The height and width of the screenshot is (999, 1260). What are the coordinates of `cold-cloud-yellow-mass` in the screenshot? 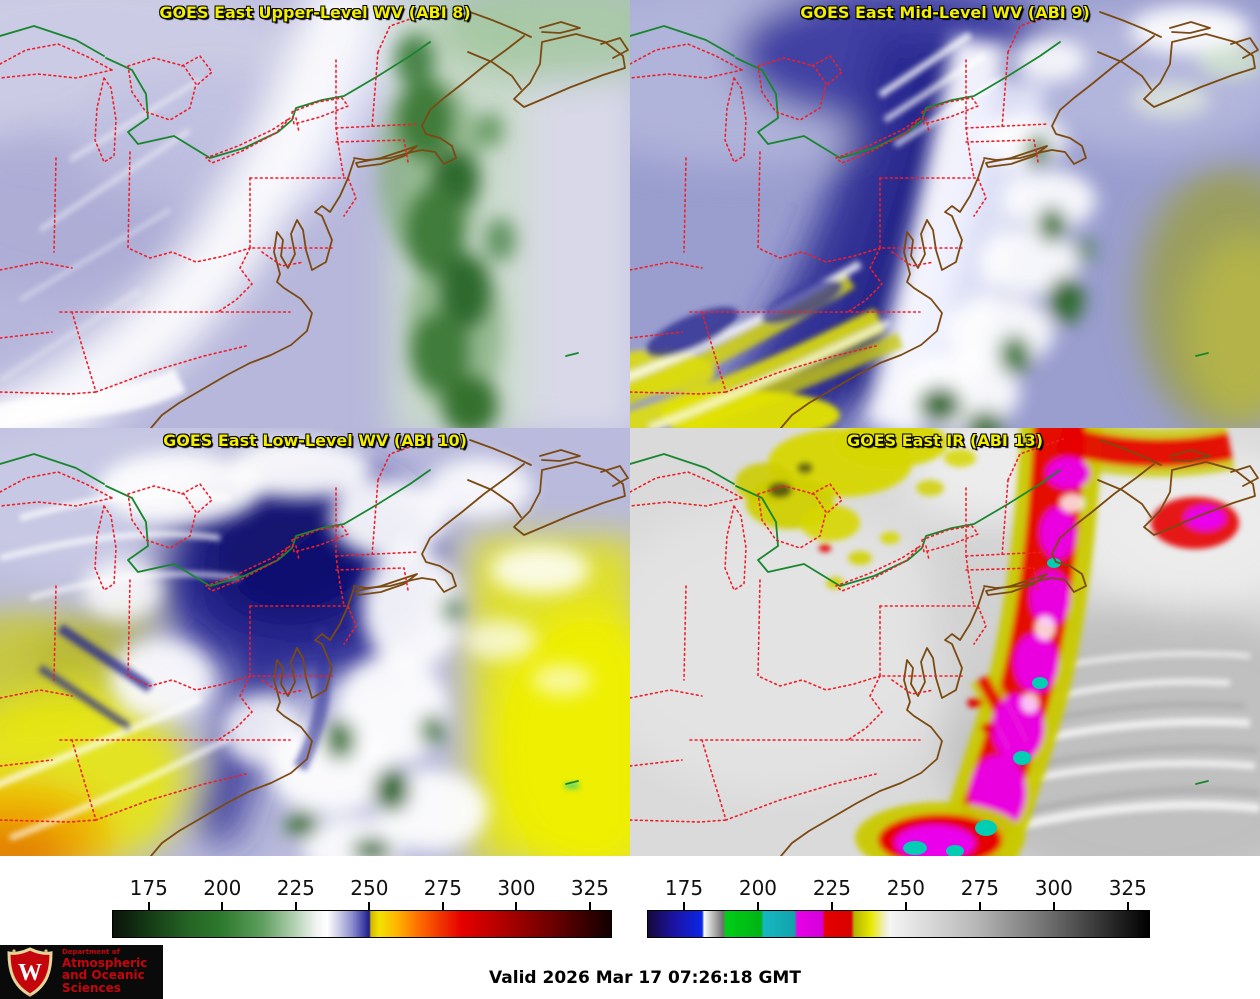 It's located at (855, 508).